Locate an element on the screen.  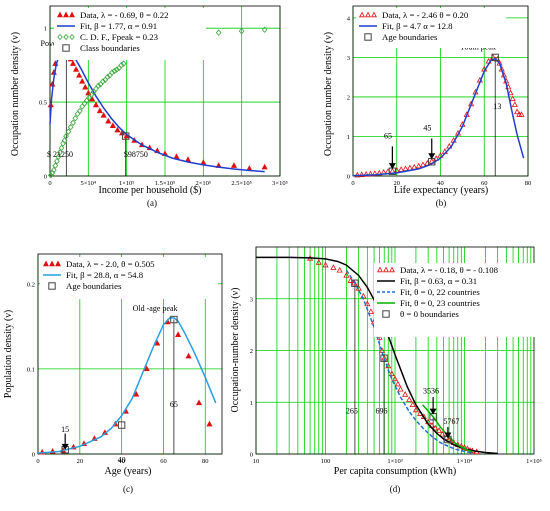
annotation-label: 15 is located at coordinates (65, 429).